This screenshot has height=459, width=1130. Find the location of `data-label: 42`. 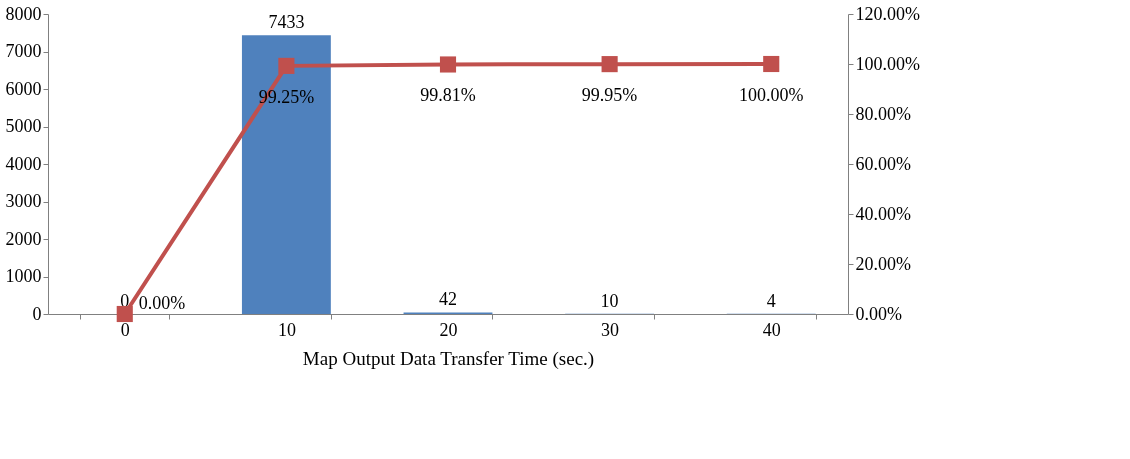

data-label: 42 is located at coordinates (448, 299).